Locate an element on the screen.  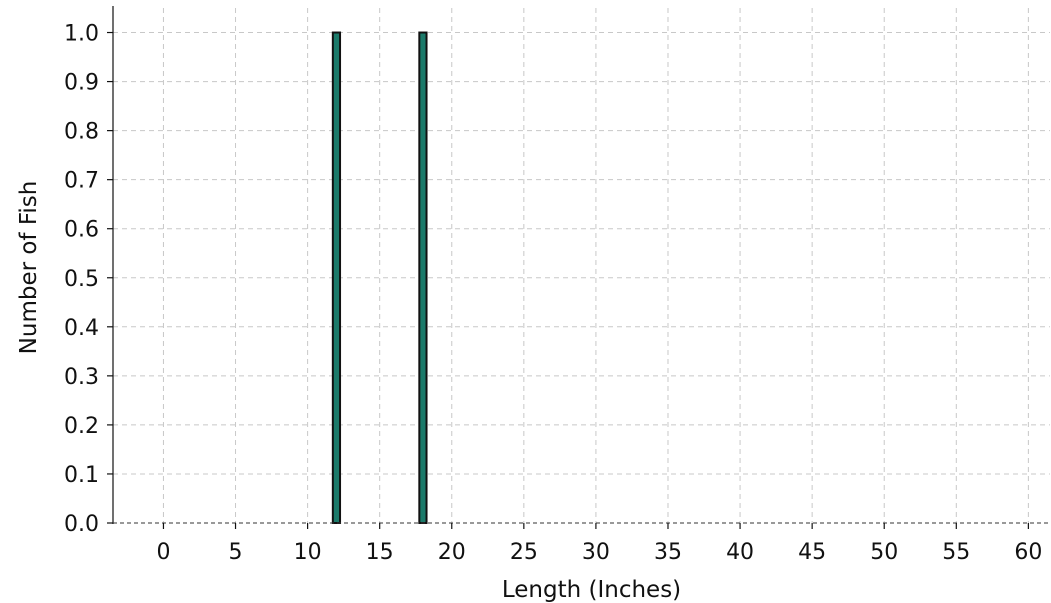
y-tick-label: 0.4 is located at coordinates (81, 328).